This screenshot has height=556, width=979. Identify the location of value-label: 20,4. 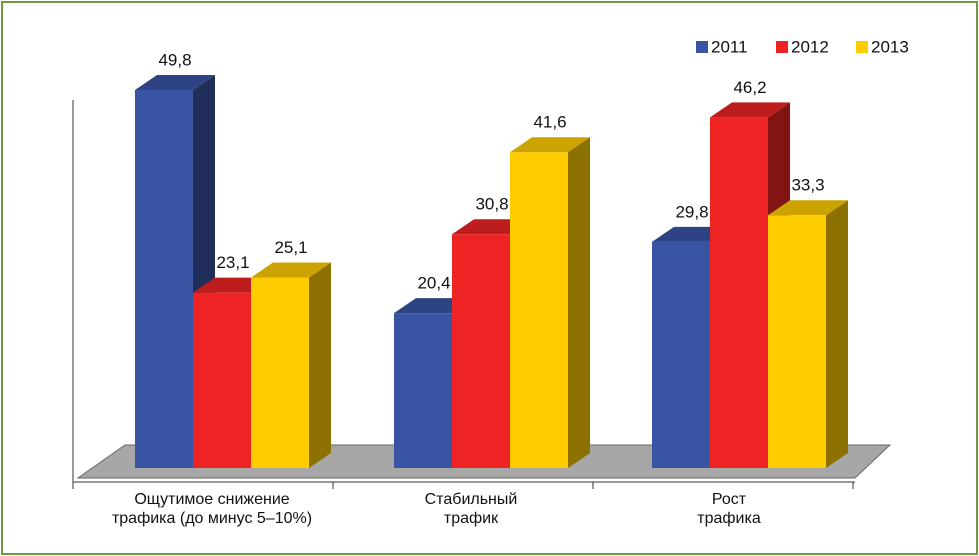
(433, 283).